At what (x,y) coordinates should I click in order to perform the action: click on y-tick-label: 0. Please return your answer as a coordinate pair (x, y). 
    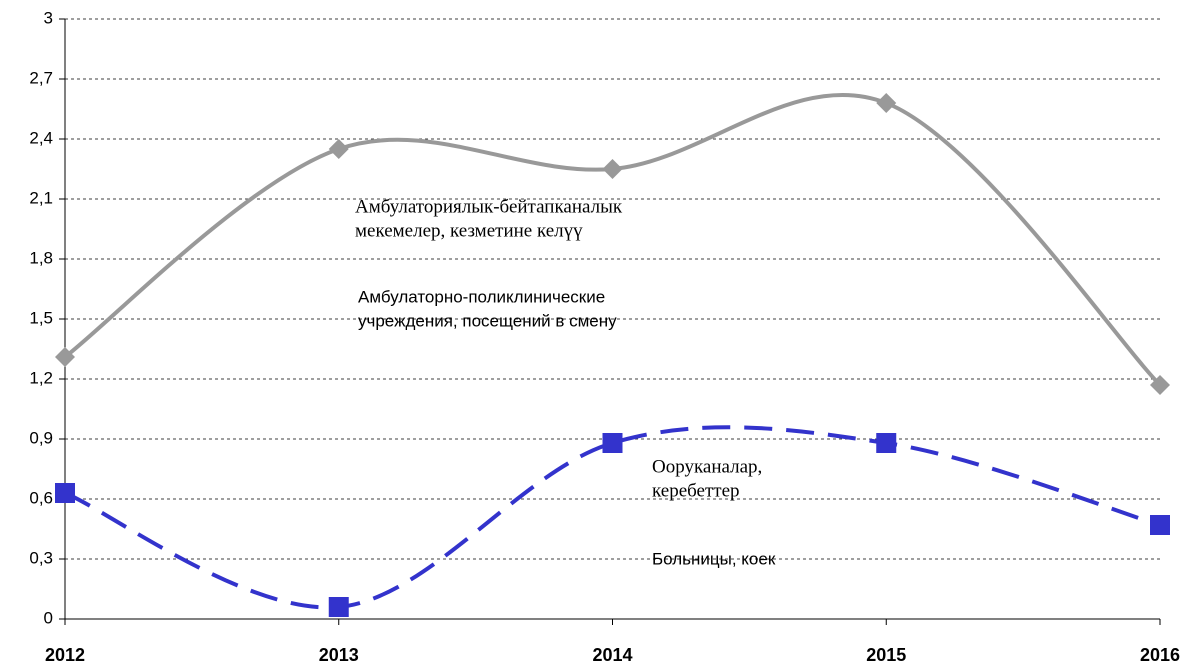
    Looking at the image, I should click on (48, 617).